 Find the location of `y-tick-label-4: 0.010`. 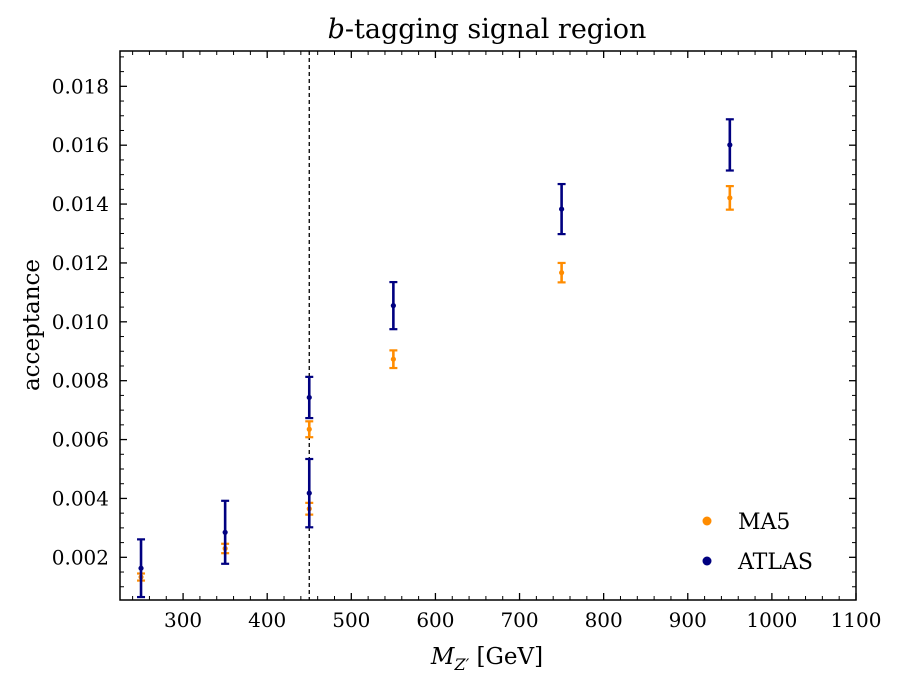

y-tick-label-4: 0.010 is located at coordinates (80, 322).